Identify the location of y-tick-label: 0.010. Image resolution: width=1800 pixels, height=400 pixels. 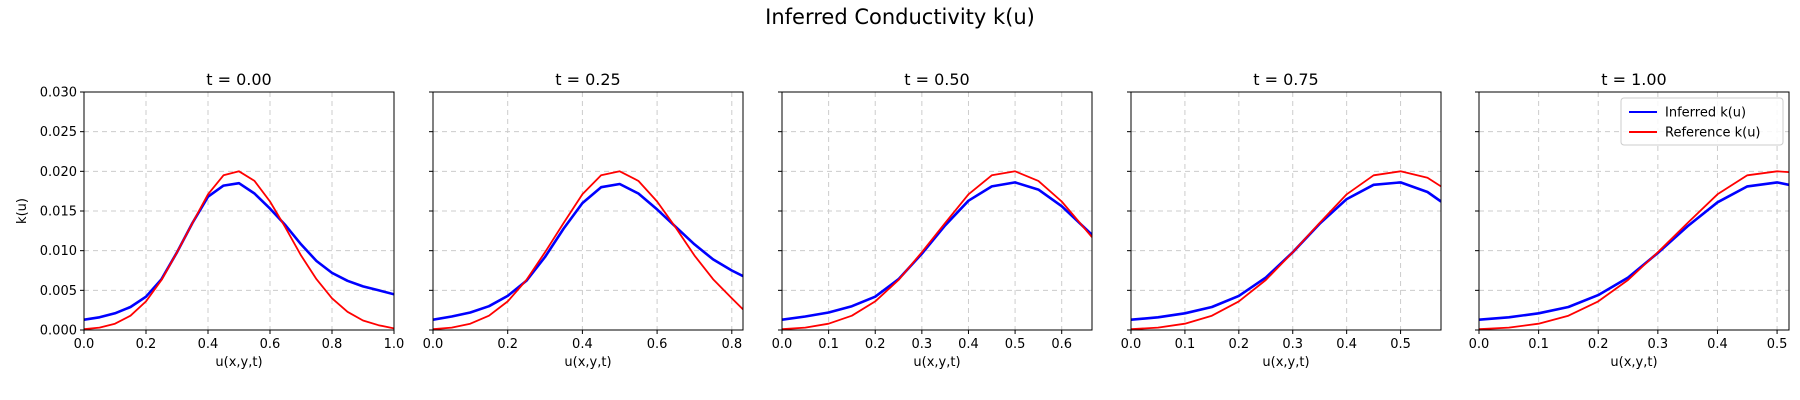
(58, 251).